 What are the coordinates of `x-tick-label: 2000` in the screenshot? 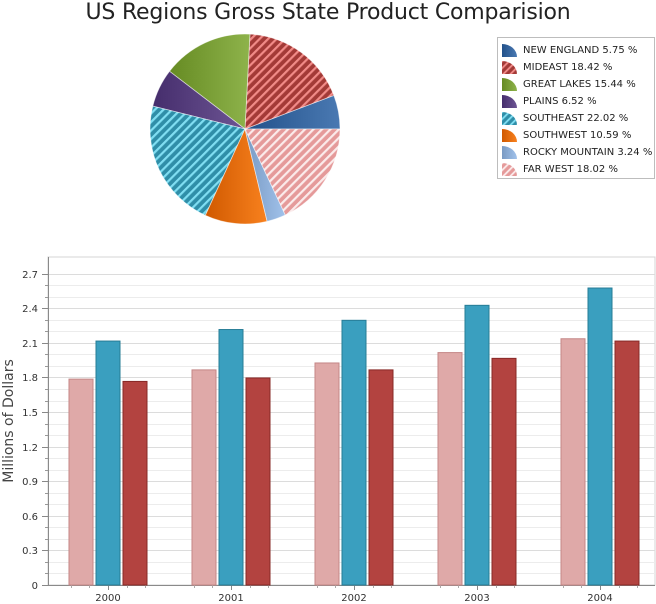 It's located at (107, 598).